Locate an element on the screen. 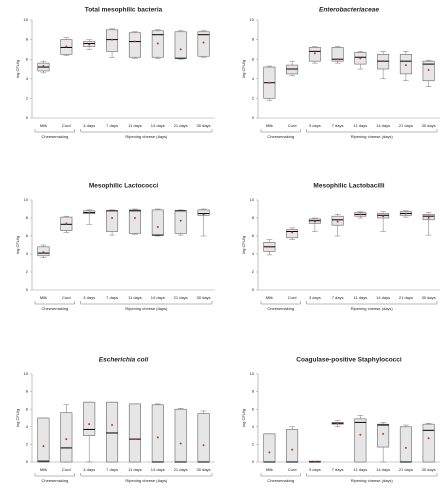 Image resolution: width=447 pixels, height=500 pixels. panel-title: Enterobacteriaceae is located at coordinates (349, 10).